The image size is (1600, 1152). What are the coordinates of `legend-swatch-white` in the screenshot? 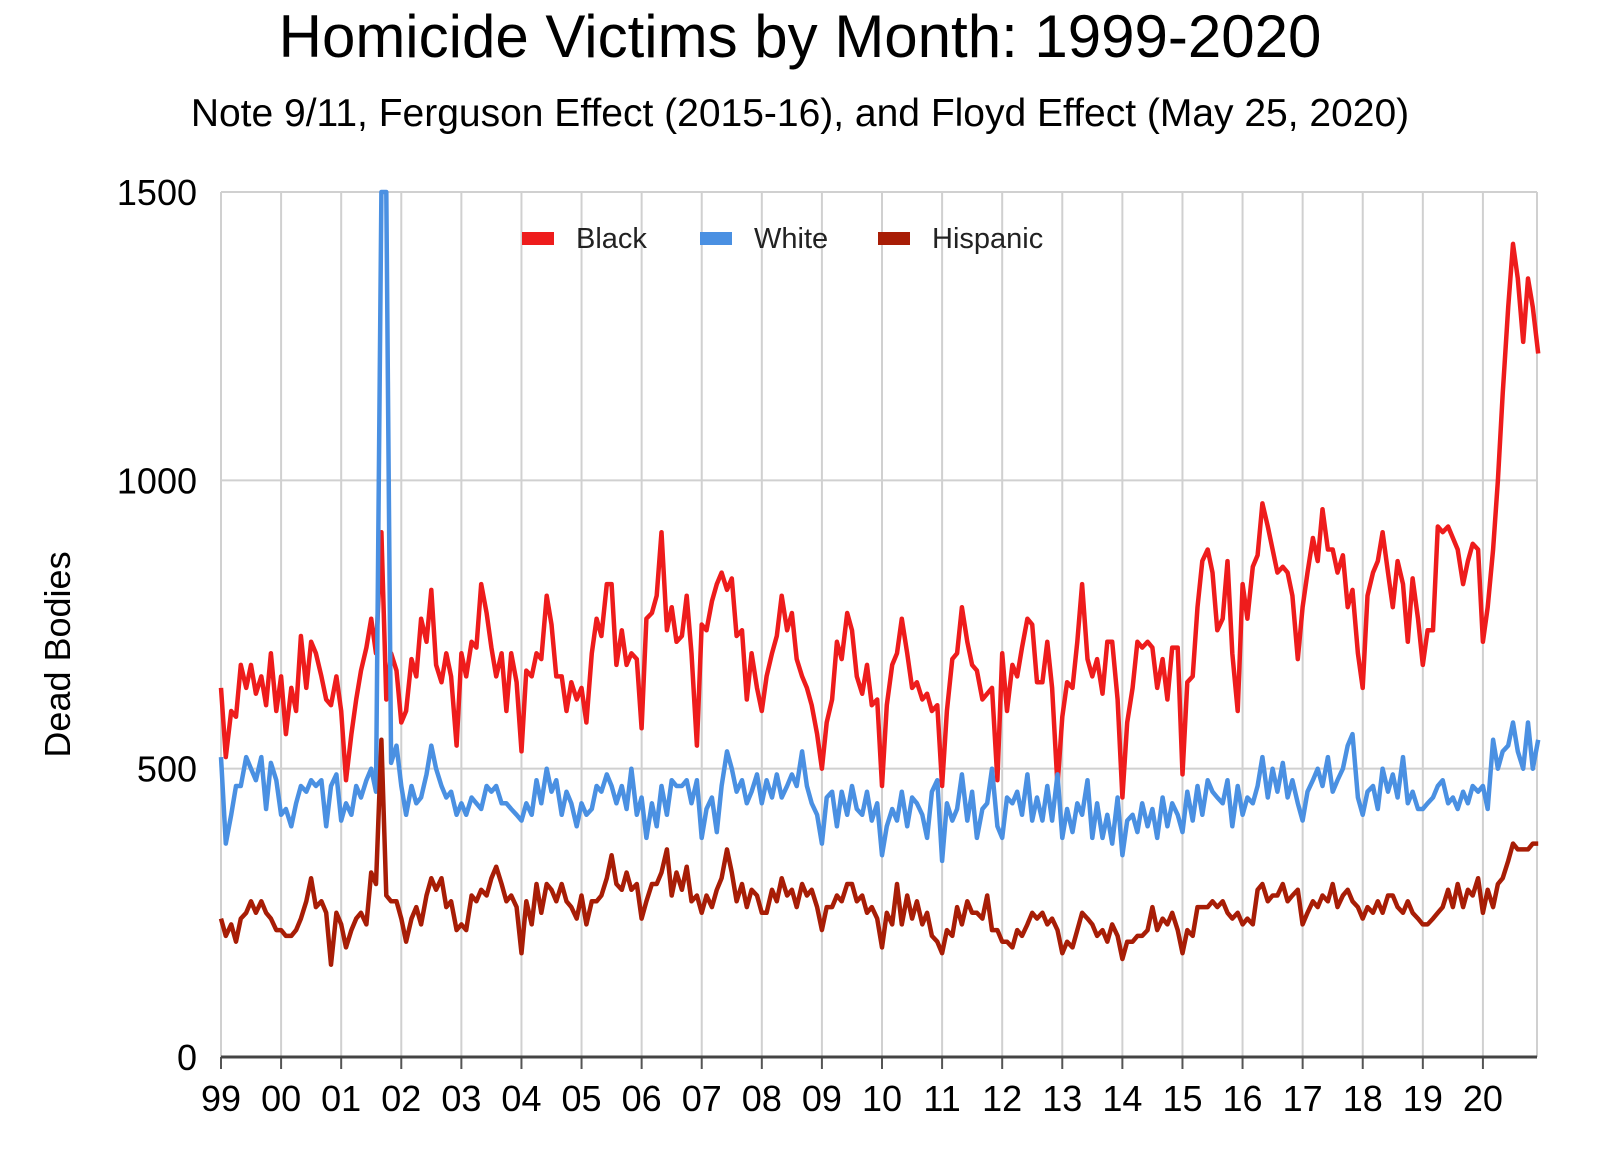 It's located at (716, 238).